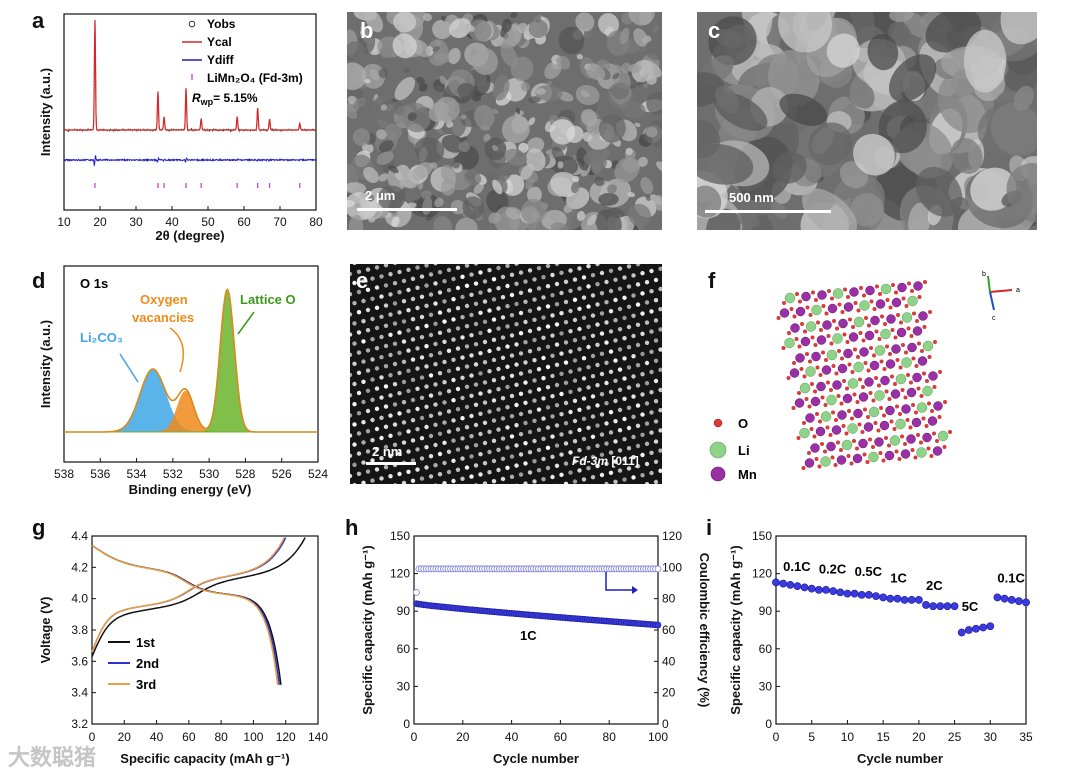 This screenshot has width=1066, height=773. What do you see at coordinates (172, 222) in the screenshot?
I see `xrd-xtick-label: 40` at bounding box center [172, 222].